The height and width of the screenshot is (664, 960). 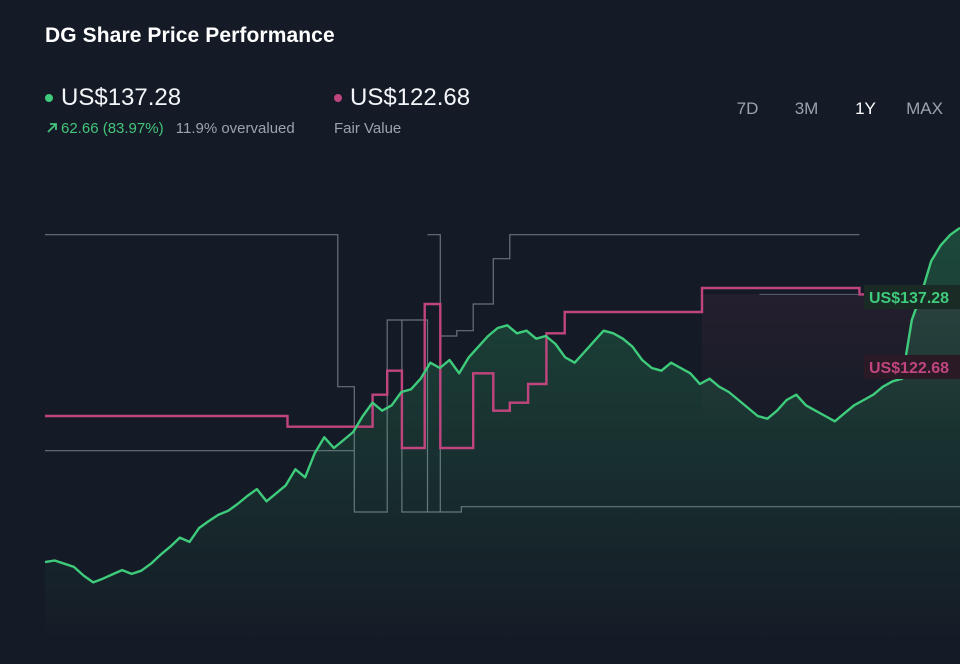 What do you see at coordinates (121, 97) in the screenshot?
I see `price-legend-value: US$137.28` at bounding box center [121, 97].